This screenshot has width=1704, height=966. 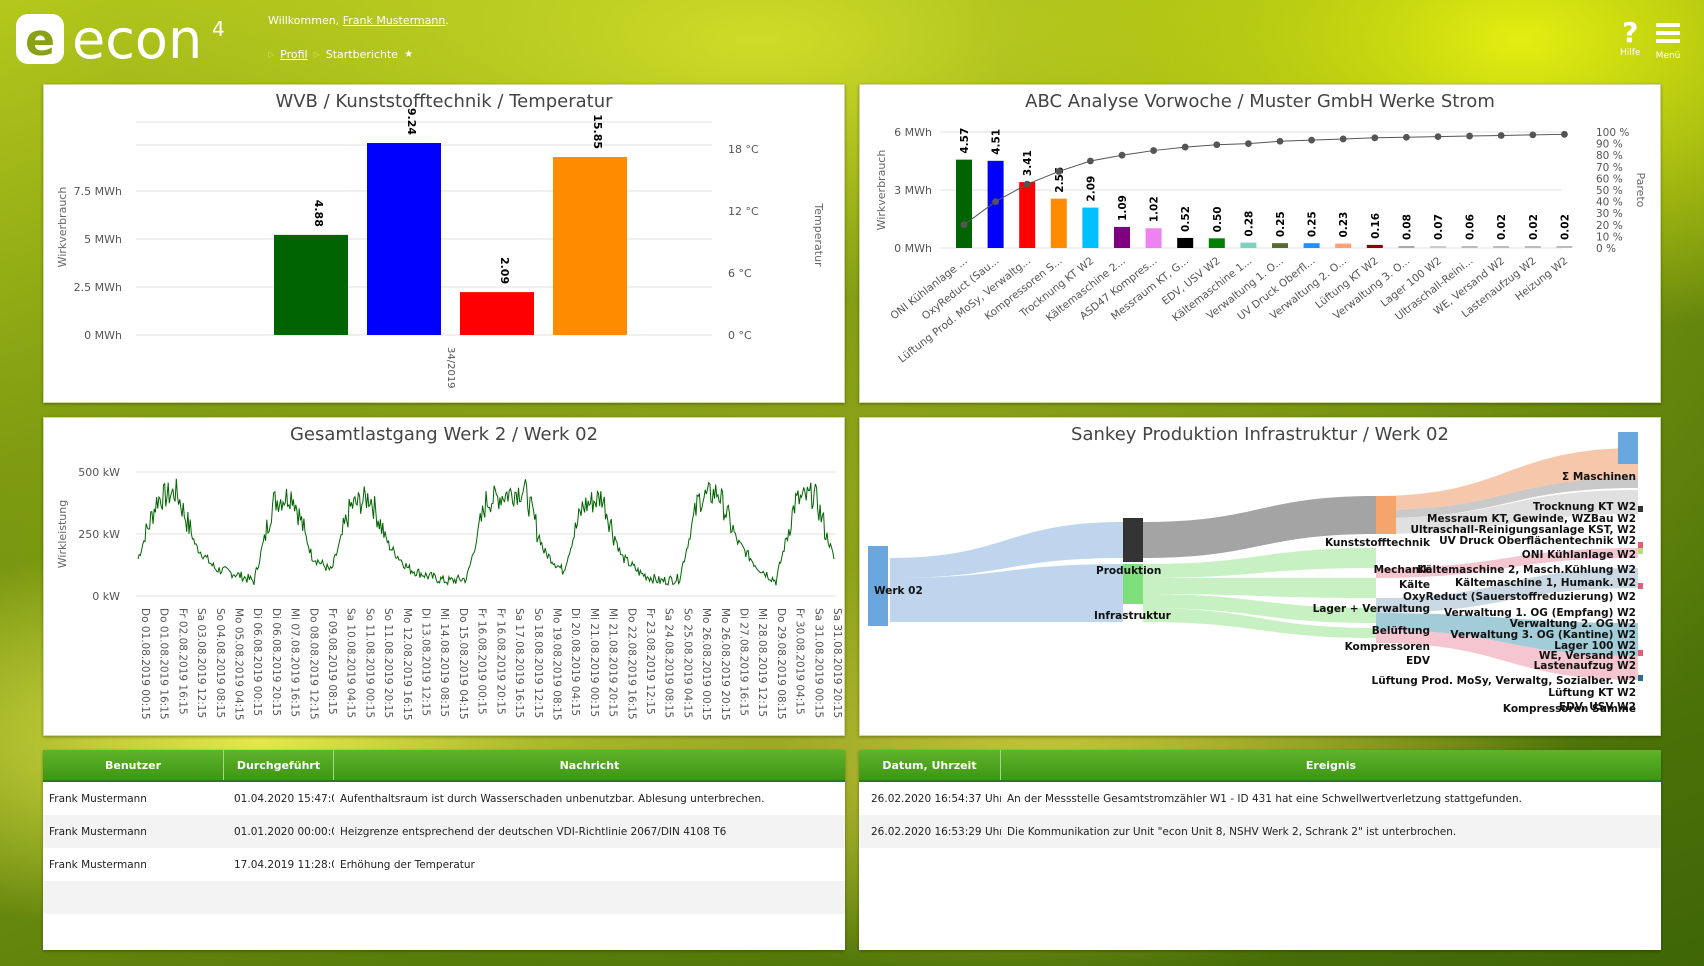 What do you see at coordinates (164, 664) in the screenshot?
I see `x-tick-label: Do 01.08.2019 16:15` at bounding box center [164, 664].